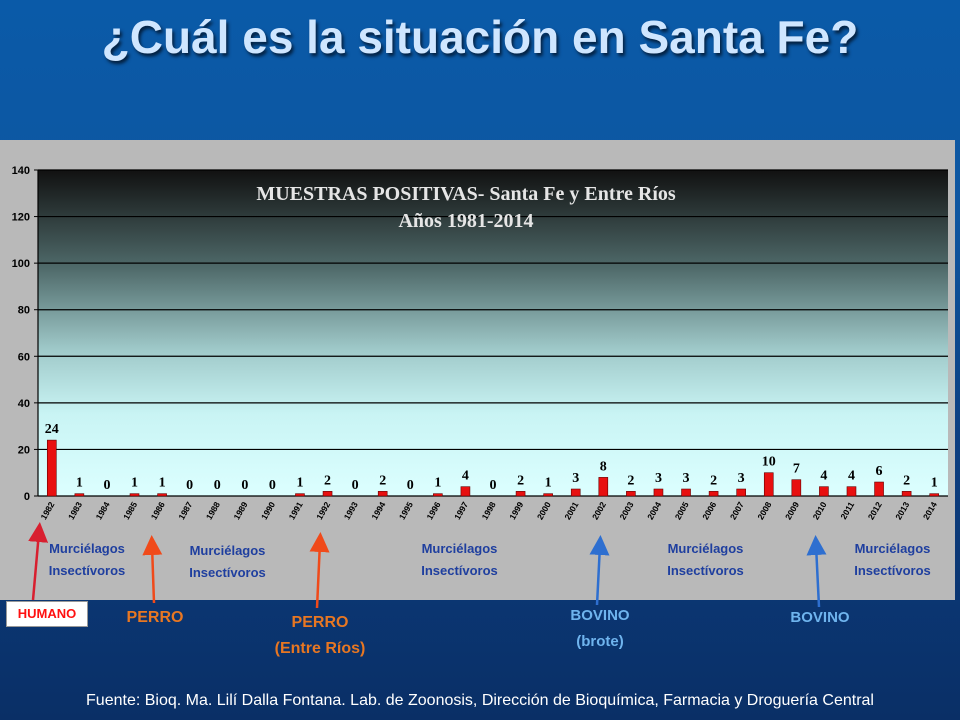  I want to click on x-tick-label-1990: 1990, so click(268, 511).